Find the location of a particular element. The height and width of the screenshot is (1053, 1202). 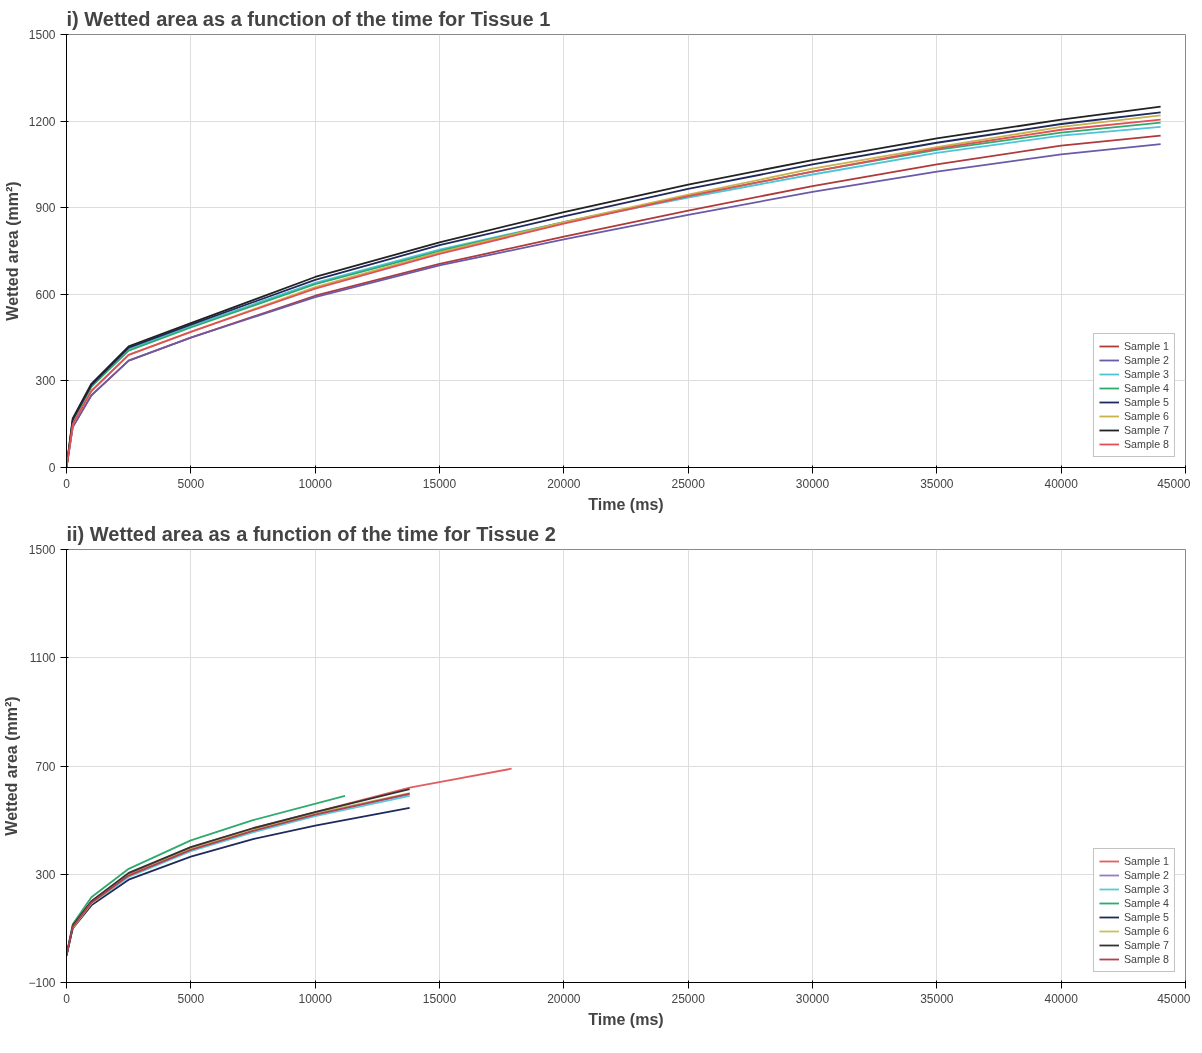

y-tick-label: 1100 is located at coordinates (42, 658).